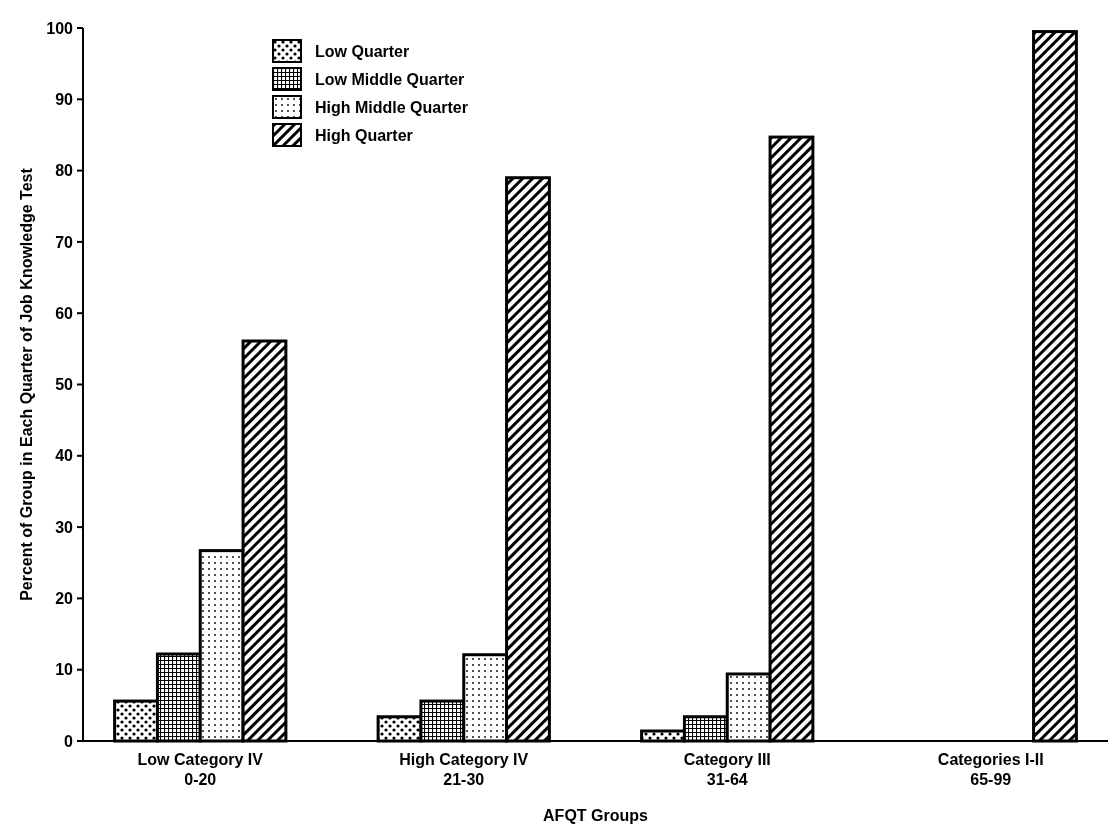  What do you see at coordinates (727, 769) in the screenshot?
I see `x-tick-label: Category III 31-64` at bounding box center [727, 769].